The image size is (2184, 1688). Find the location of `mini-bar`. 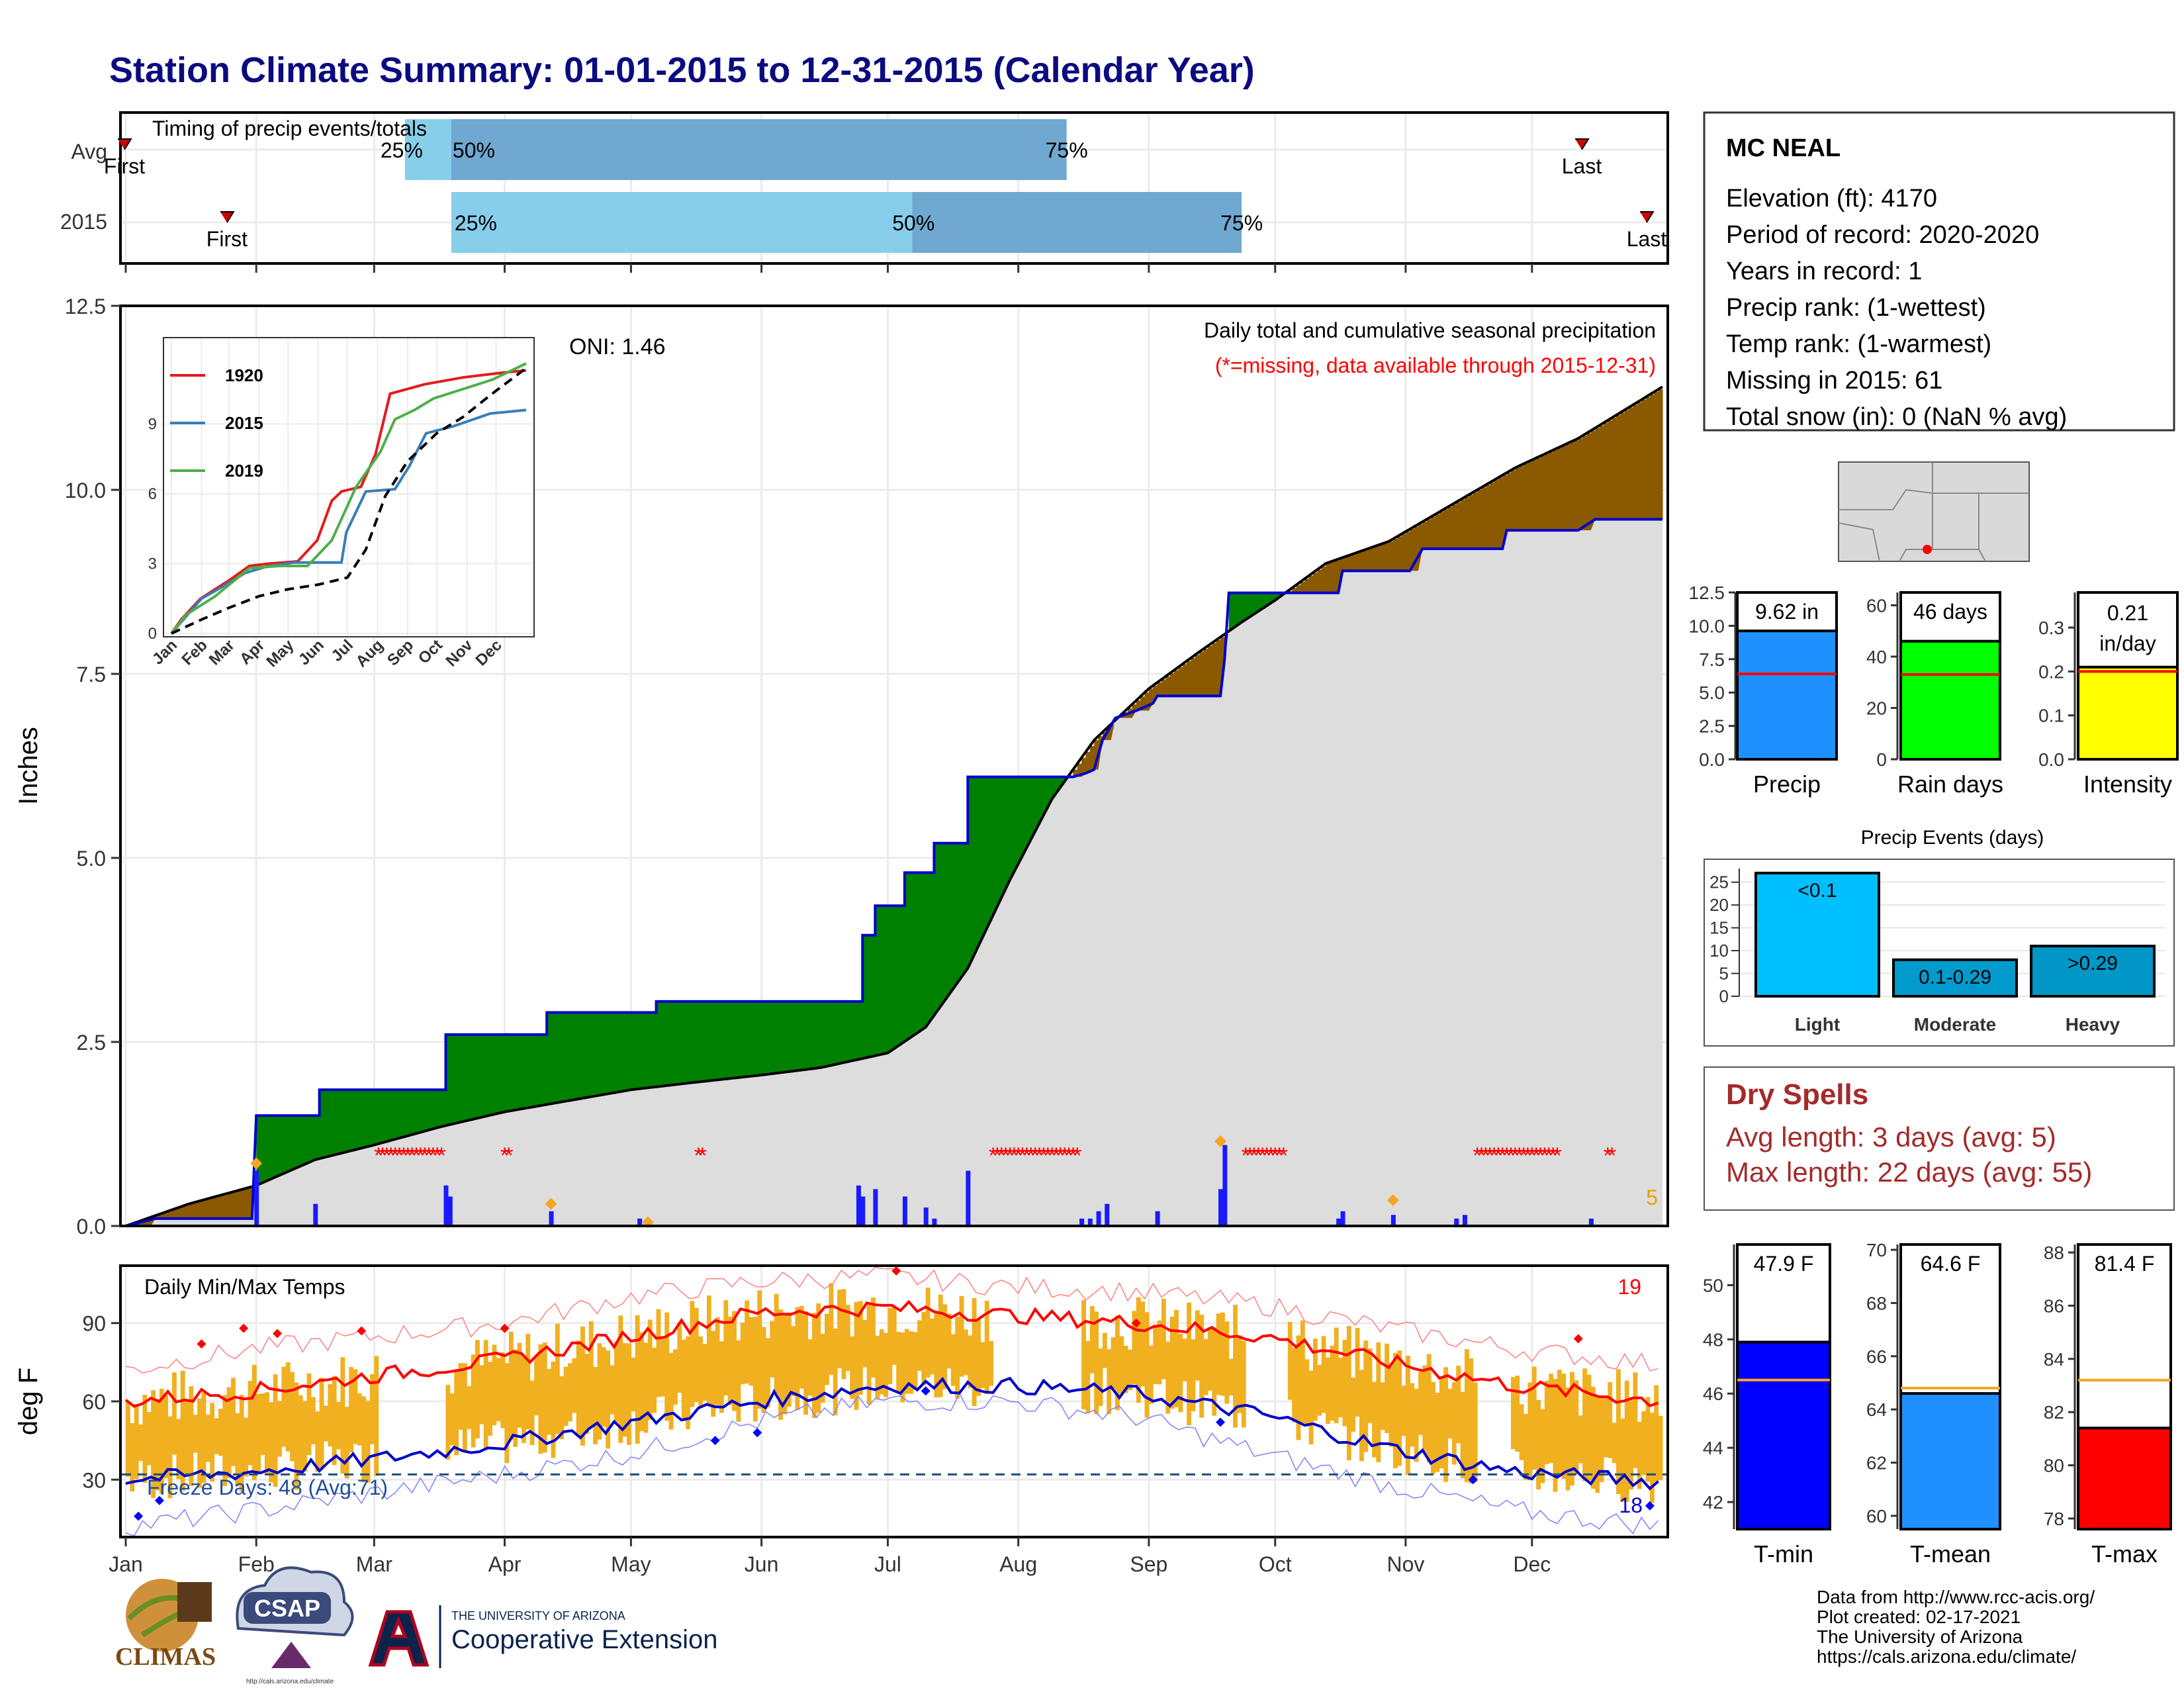

mini-bar is located at coordinates (1783, 1435).